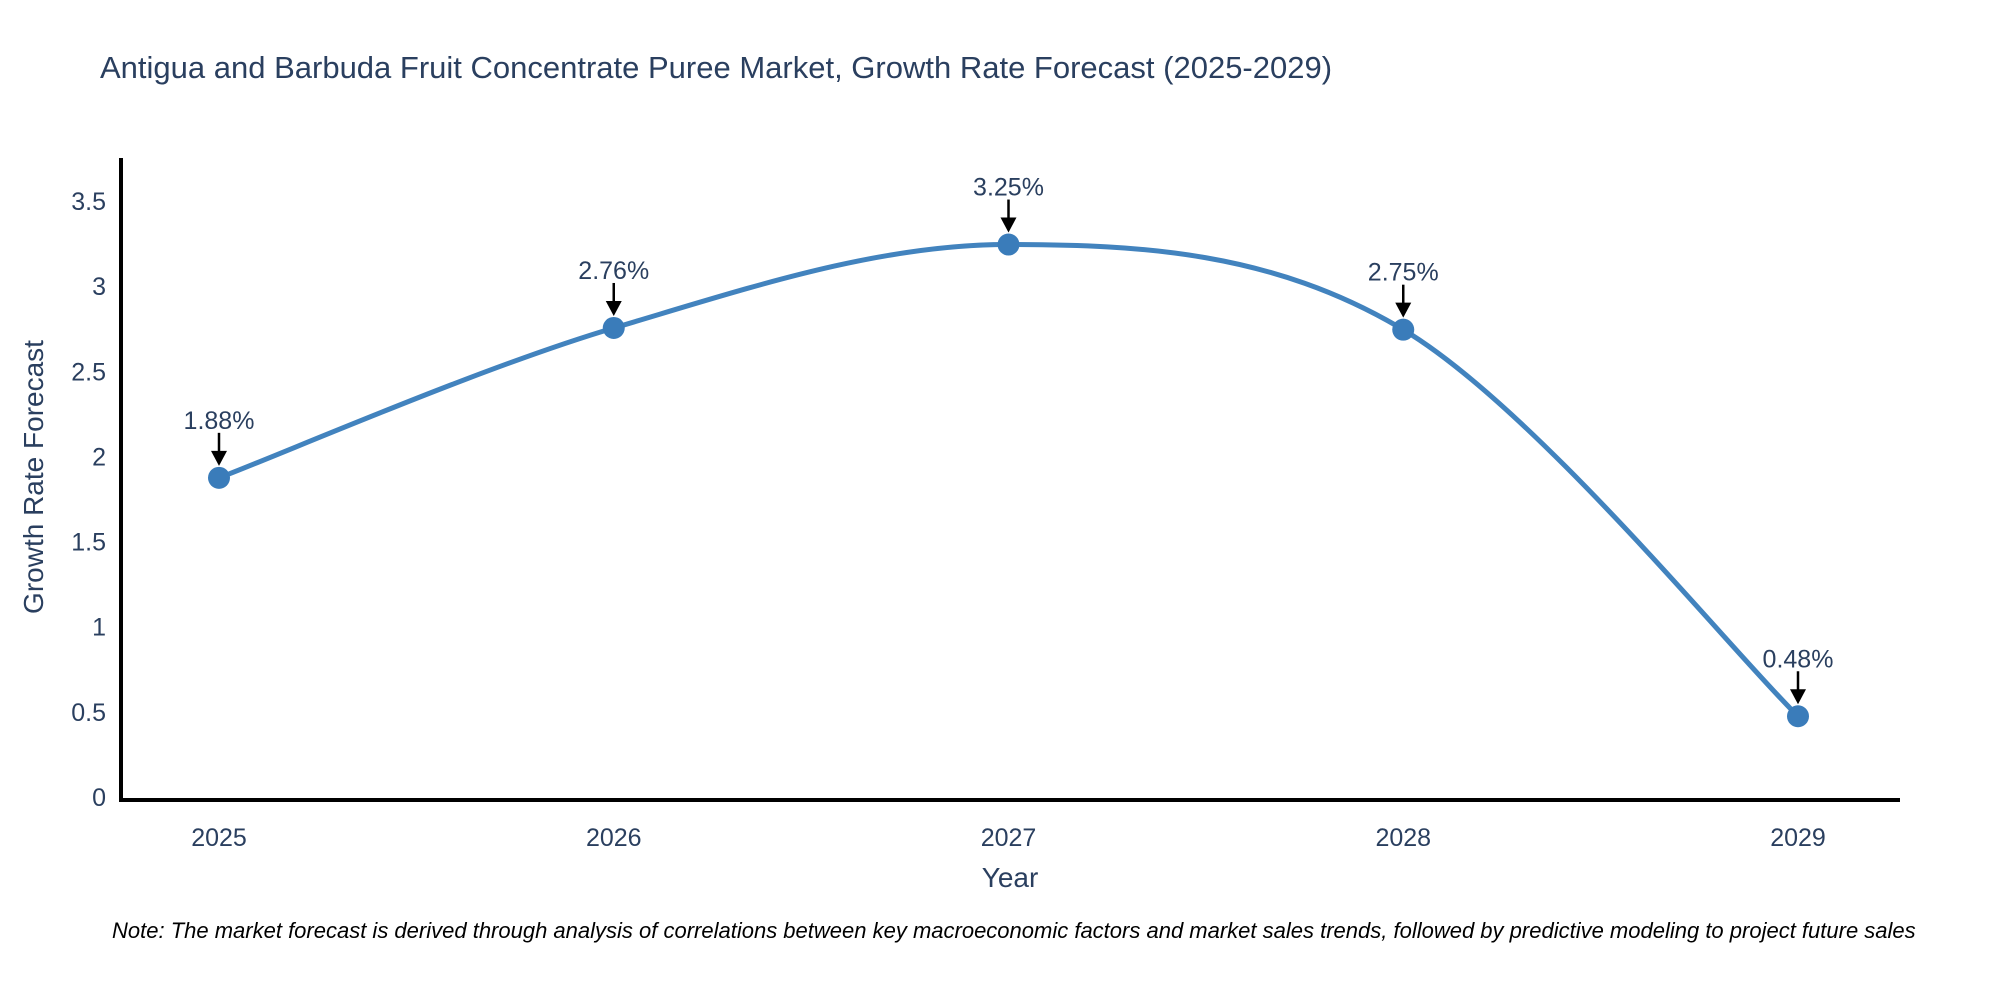 This screenshot has width=2000, height=1000. What do you see at coordinates (613, 271) in the screenshot?
I see `point-annotation: 2.76%` at bounding box center [613, 271].